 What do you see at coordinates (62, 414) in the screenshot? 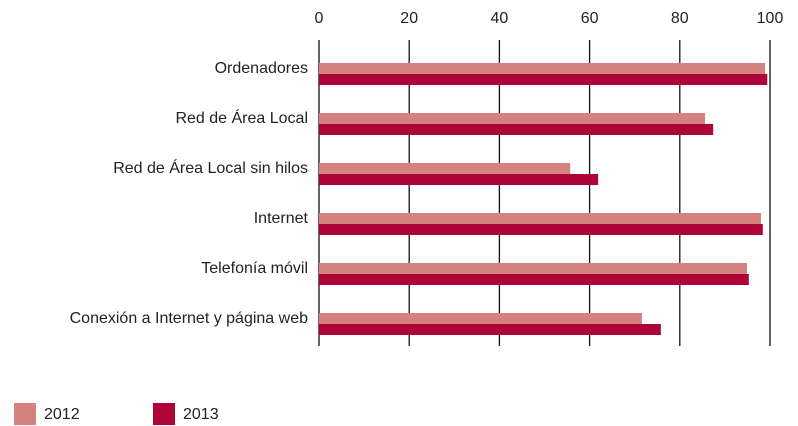
I see `legend-label: 2012` at bounding box center [62, 414].